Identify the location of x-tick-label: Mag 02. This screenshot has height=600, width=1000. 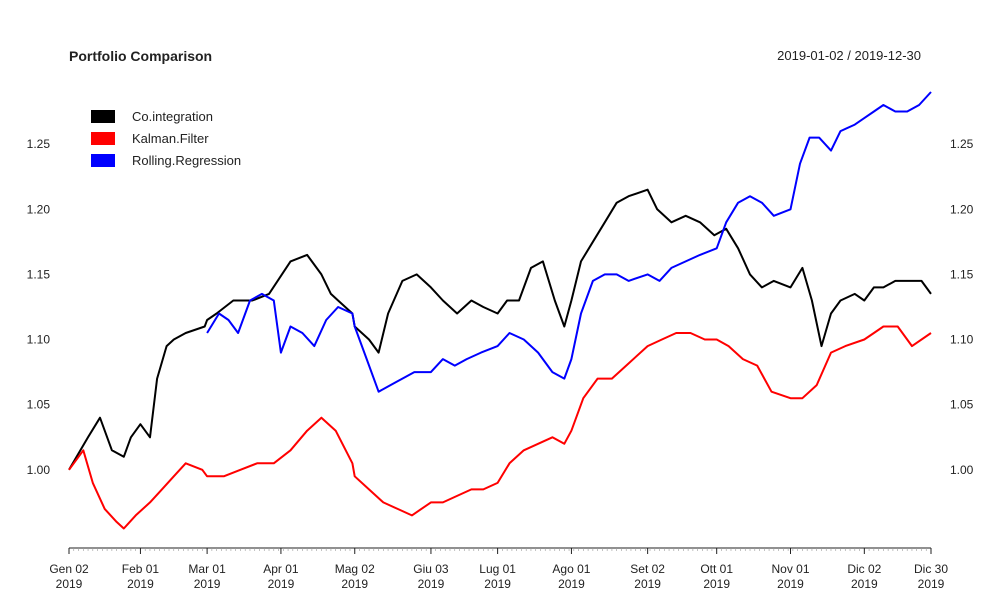
(355, 569).